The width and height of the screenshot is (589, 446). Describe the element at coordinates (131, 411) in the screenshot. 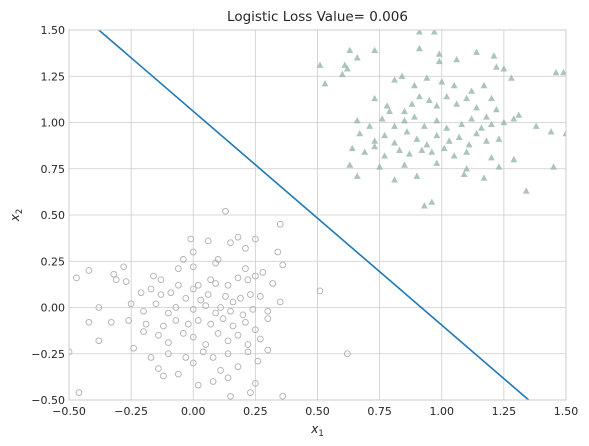

I see `x-tick-label: −0.25` at that location.